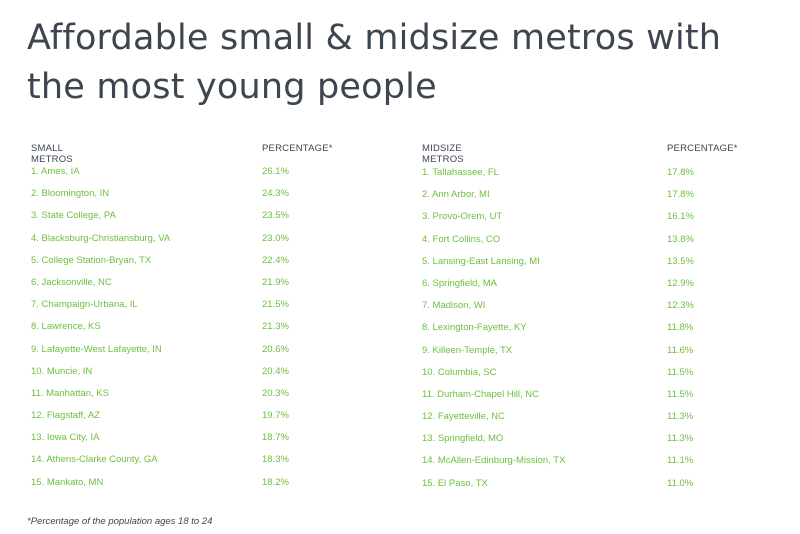  What do you see at coordinates (275, 416) in the screenshot?
I see `metro-percentage: 19.7%` at bounding box center [275, 416].